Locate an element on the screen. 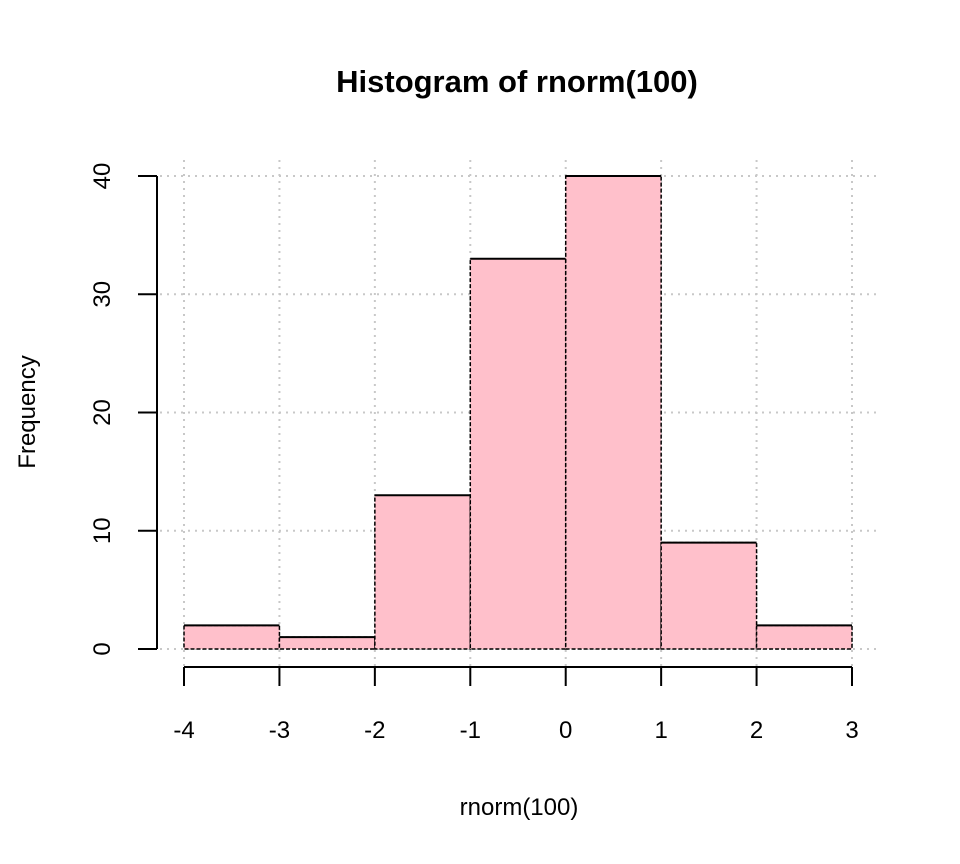  x-tick-label: 1 is located at coordinates (660, 730).